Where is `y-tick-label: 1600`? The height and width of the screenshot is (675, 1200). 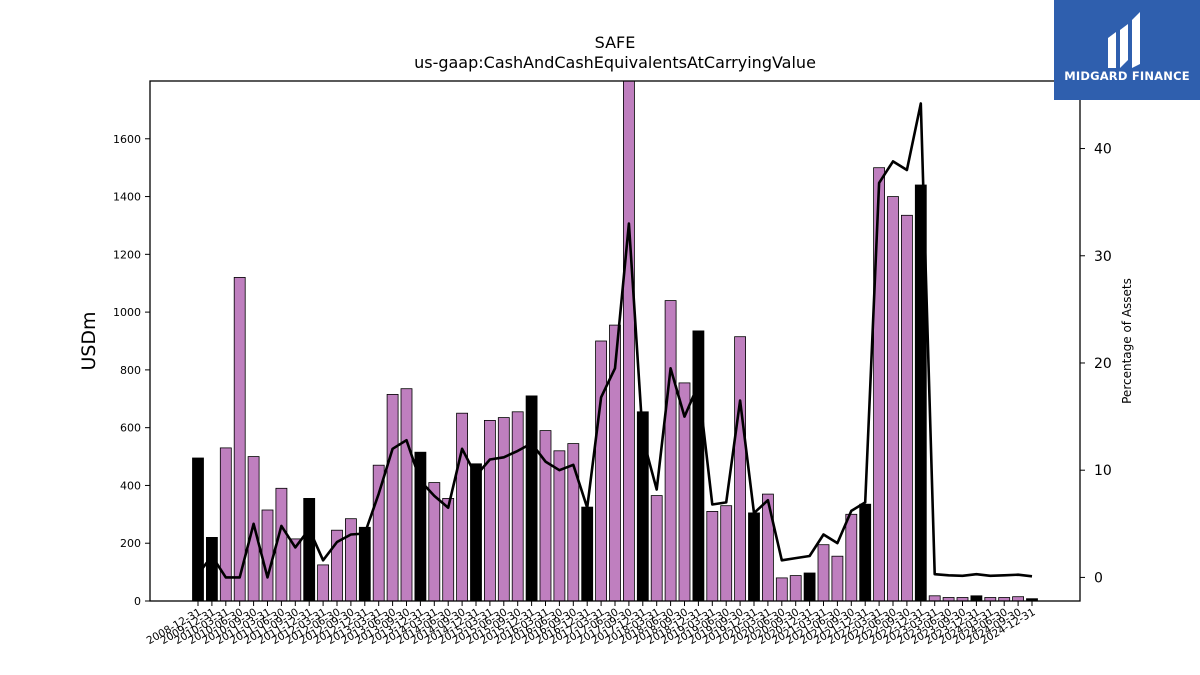
y-tick-label: 1600 is located at coordinates (127, 139).